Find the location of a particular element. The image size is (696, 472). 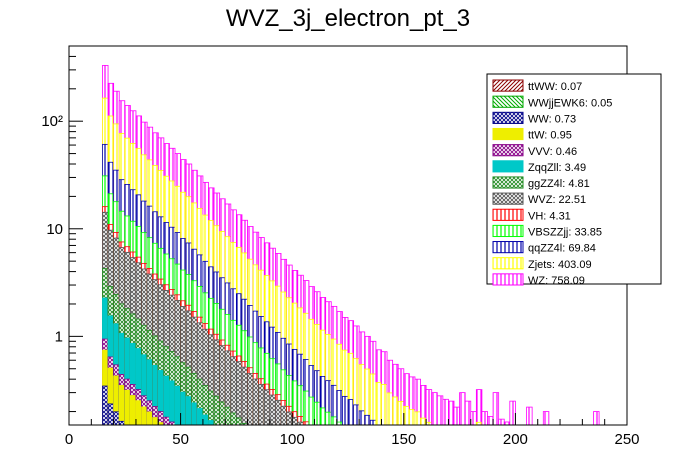

x-tick-label: 0 is located at coordinates (69, 439).